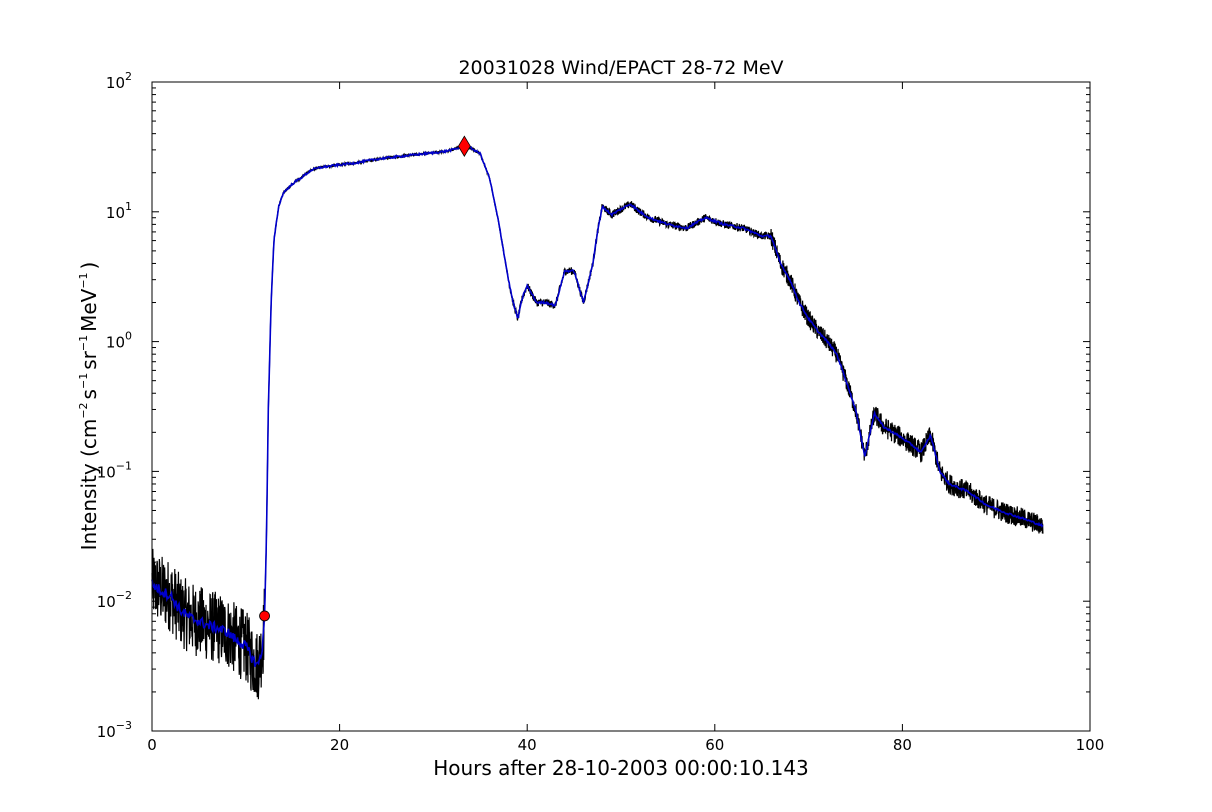  Describe the element at coordinates (714, 745) in the screenshot. I see `x-tick-label: 60` at that location.